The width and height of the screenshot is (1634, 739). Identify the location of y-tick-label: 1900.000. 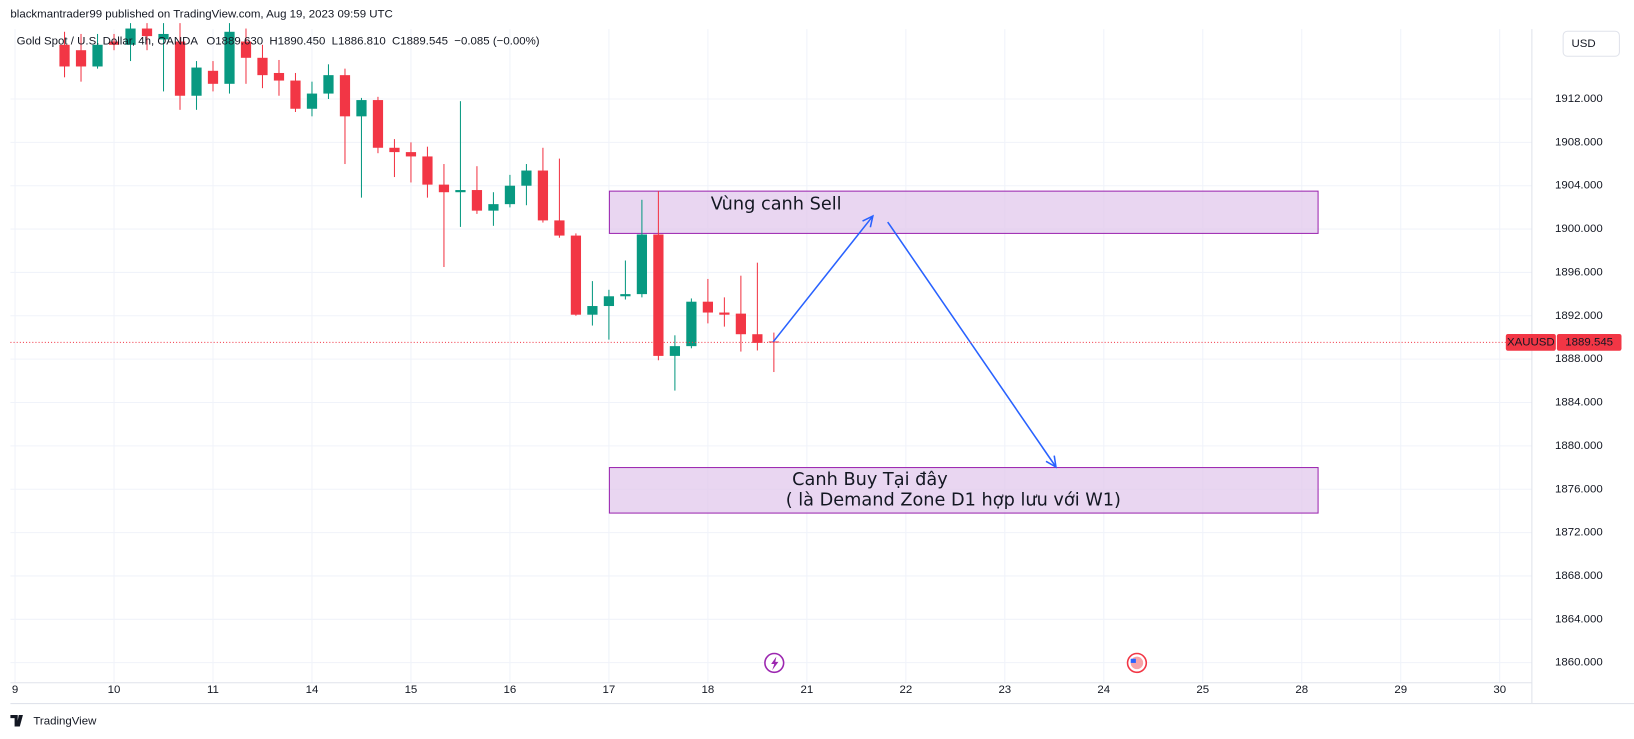
(1579, 229).